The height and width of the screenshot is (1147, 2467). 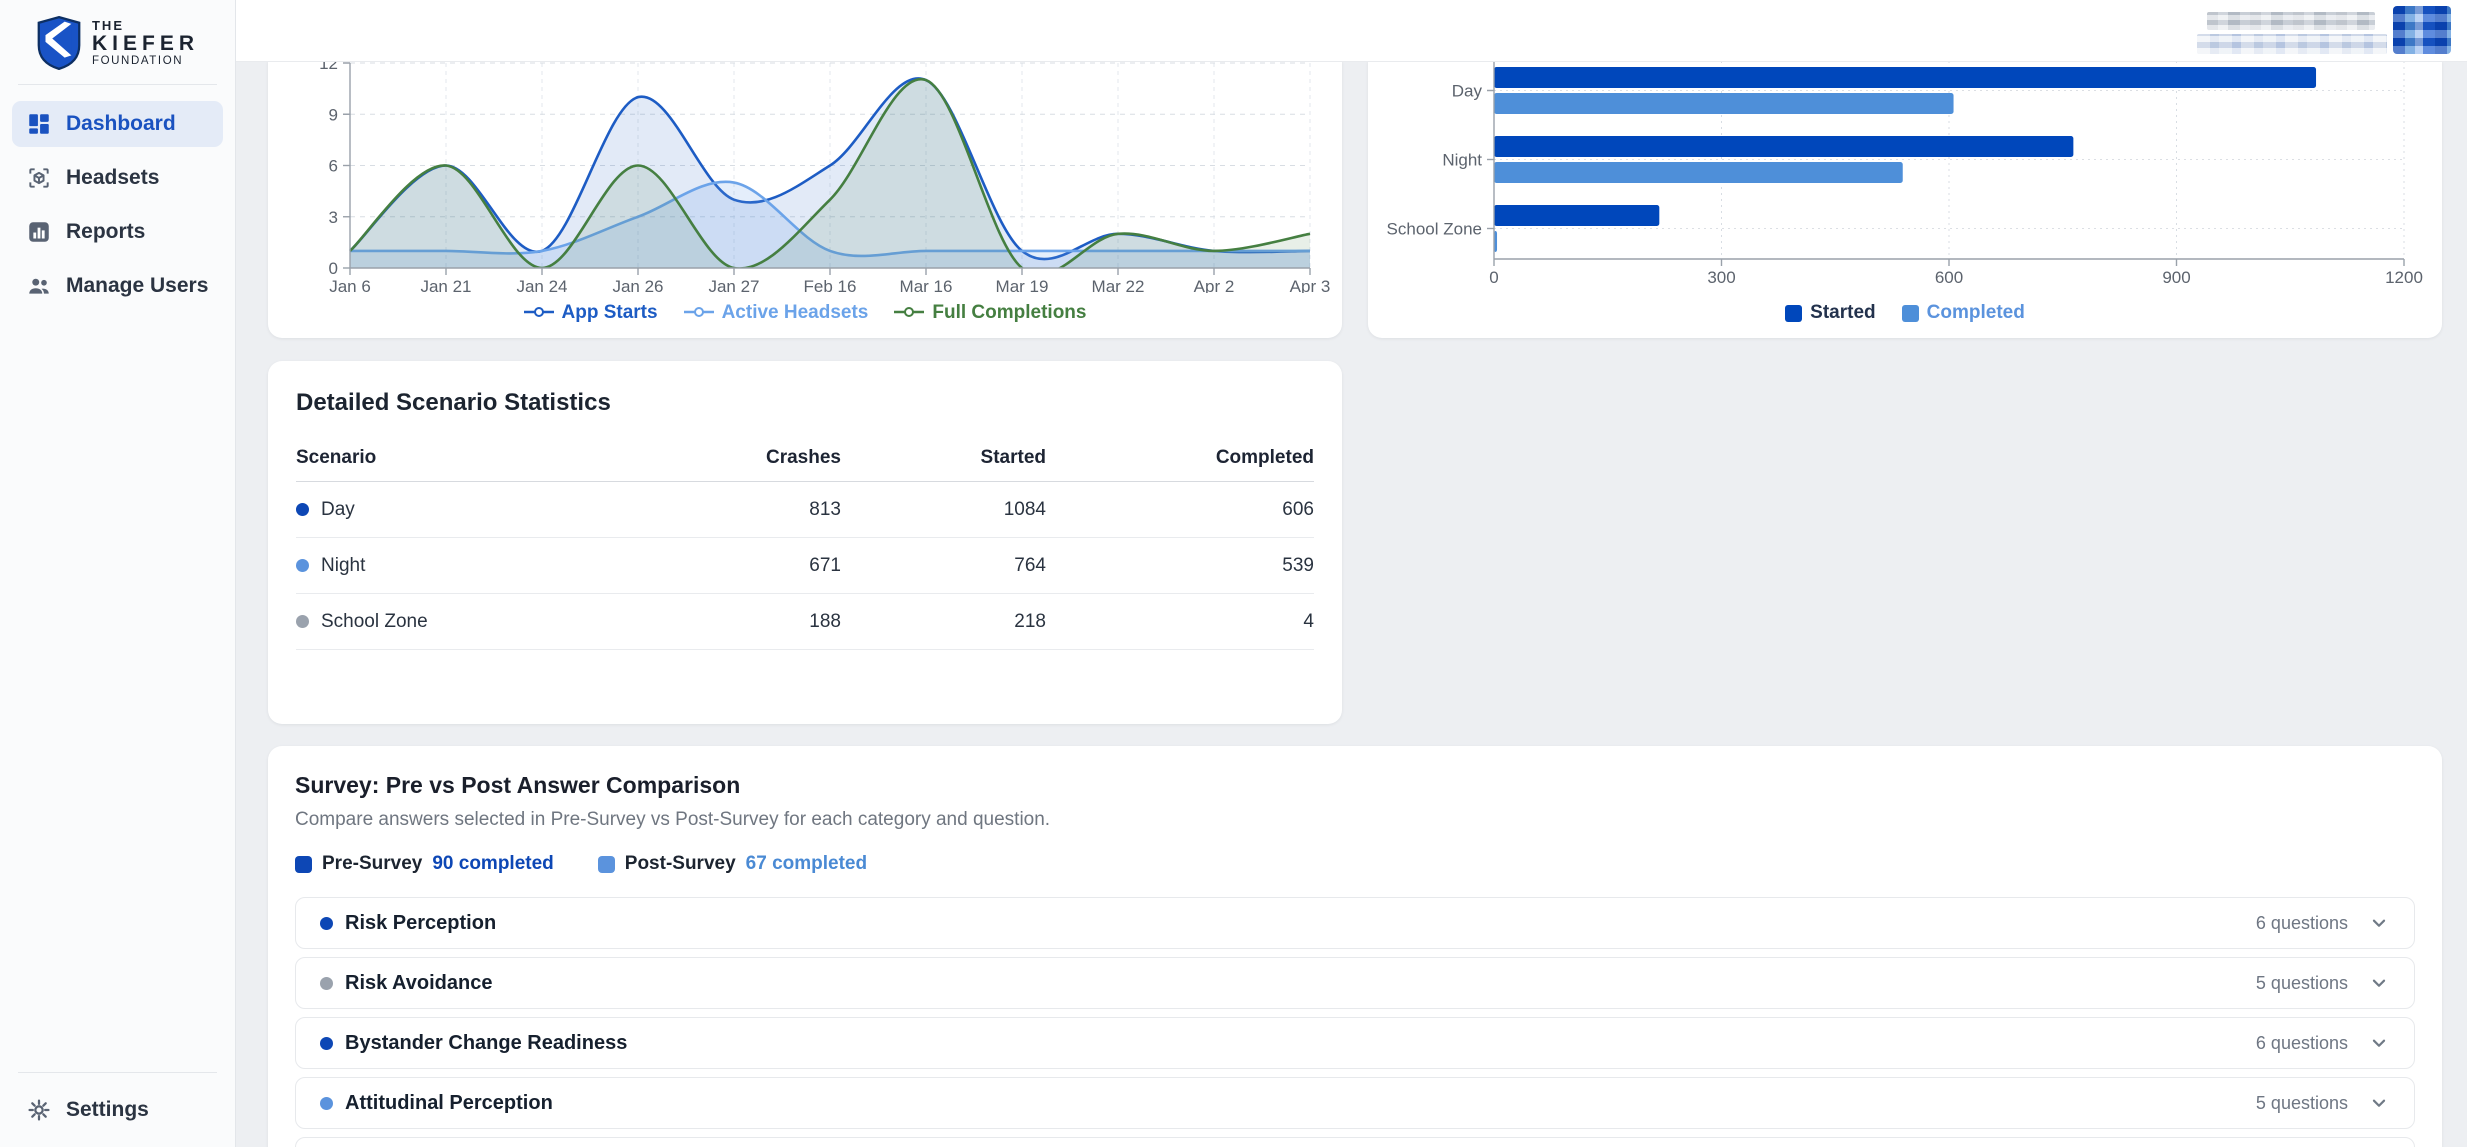 What do you see at coordinates (1355, 1142) in the screenshot?
I see `survey-category-fact-based: Fact Based5 questions` at bounding box center [1355, 1142].